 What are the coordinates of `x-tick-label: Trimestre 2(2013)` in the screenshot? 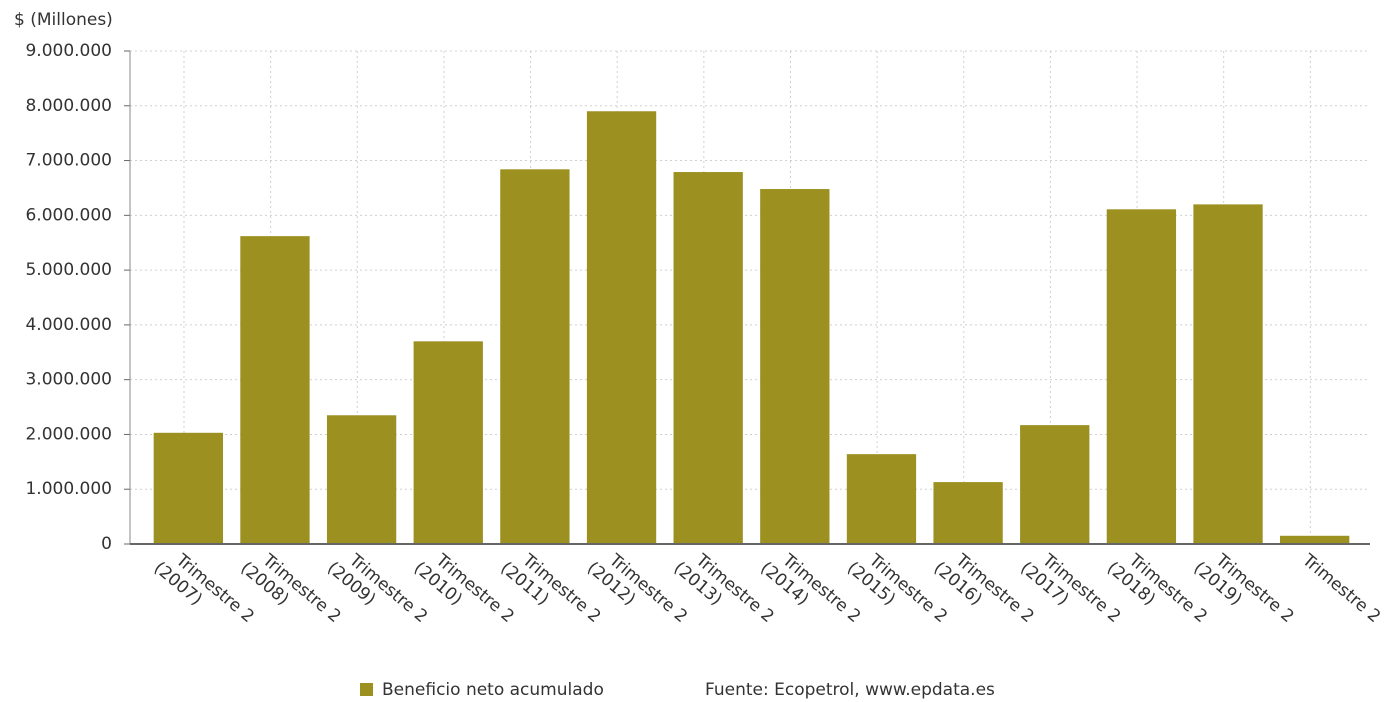 It's located at (724, 593).